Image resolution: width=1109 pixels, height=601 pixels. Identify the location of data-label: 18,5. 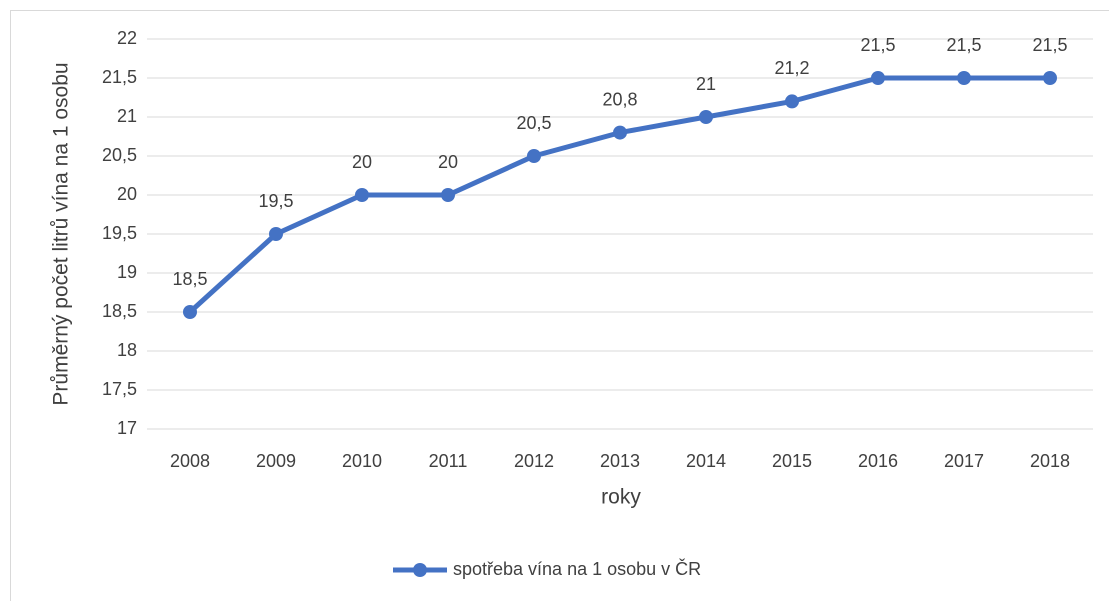
(189, 279).